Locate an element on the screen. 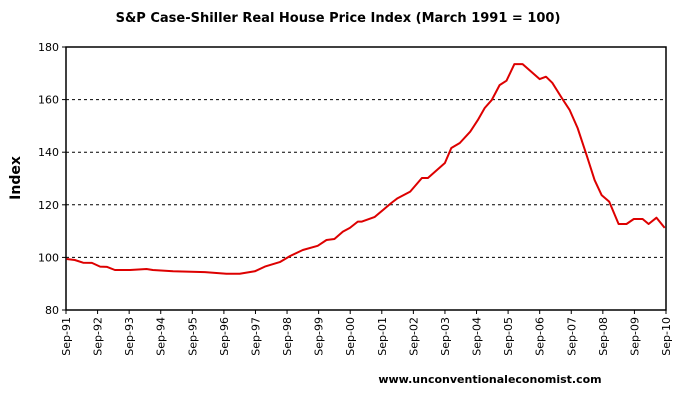 The width and height of the screenshot is (688, 401). x-tick-label: Sep-01 is located at coordinates (382, 336).